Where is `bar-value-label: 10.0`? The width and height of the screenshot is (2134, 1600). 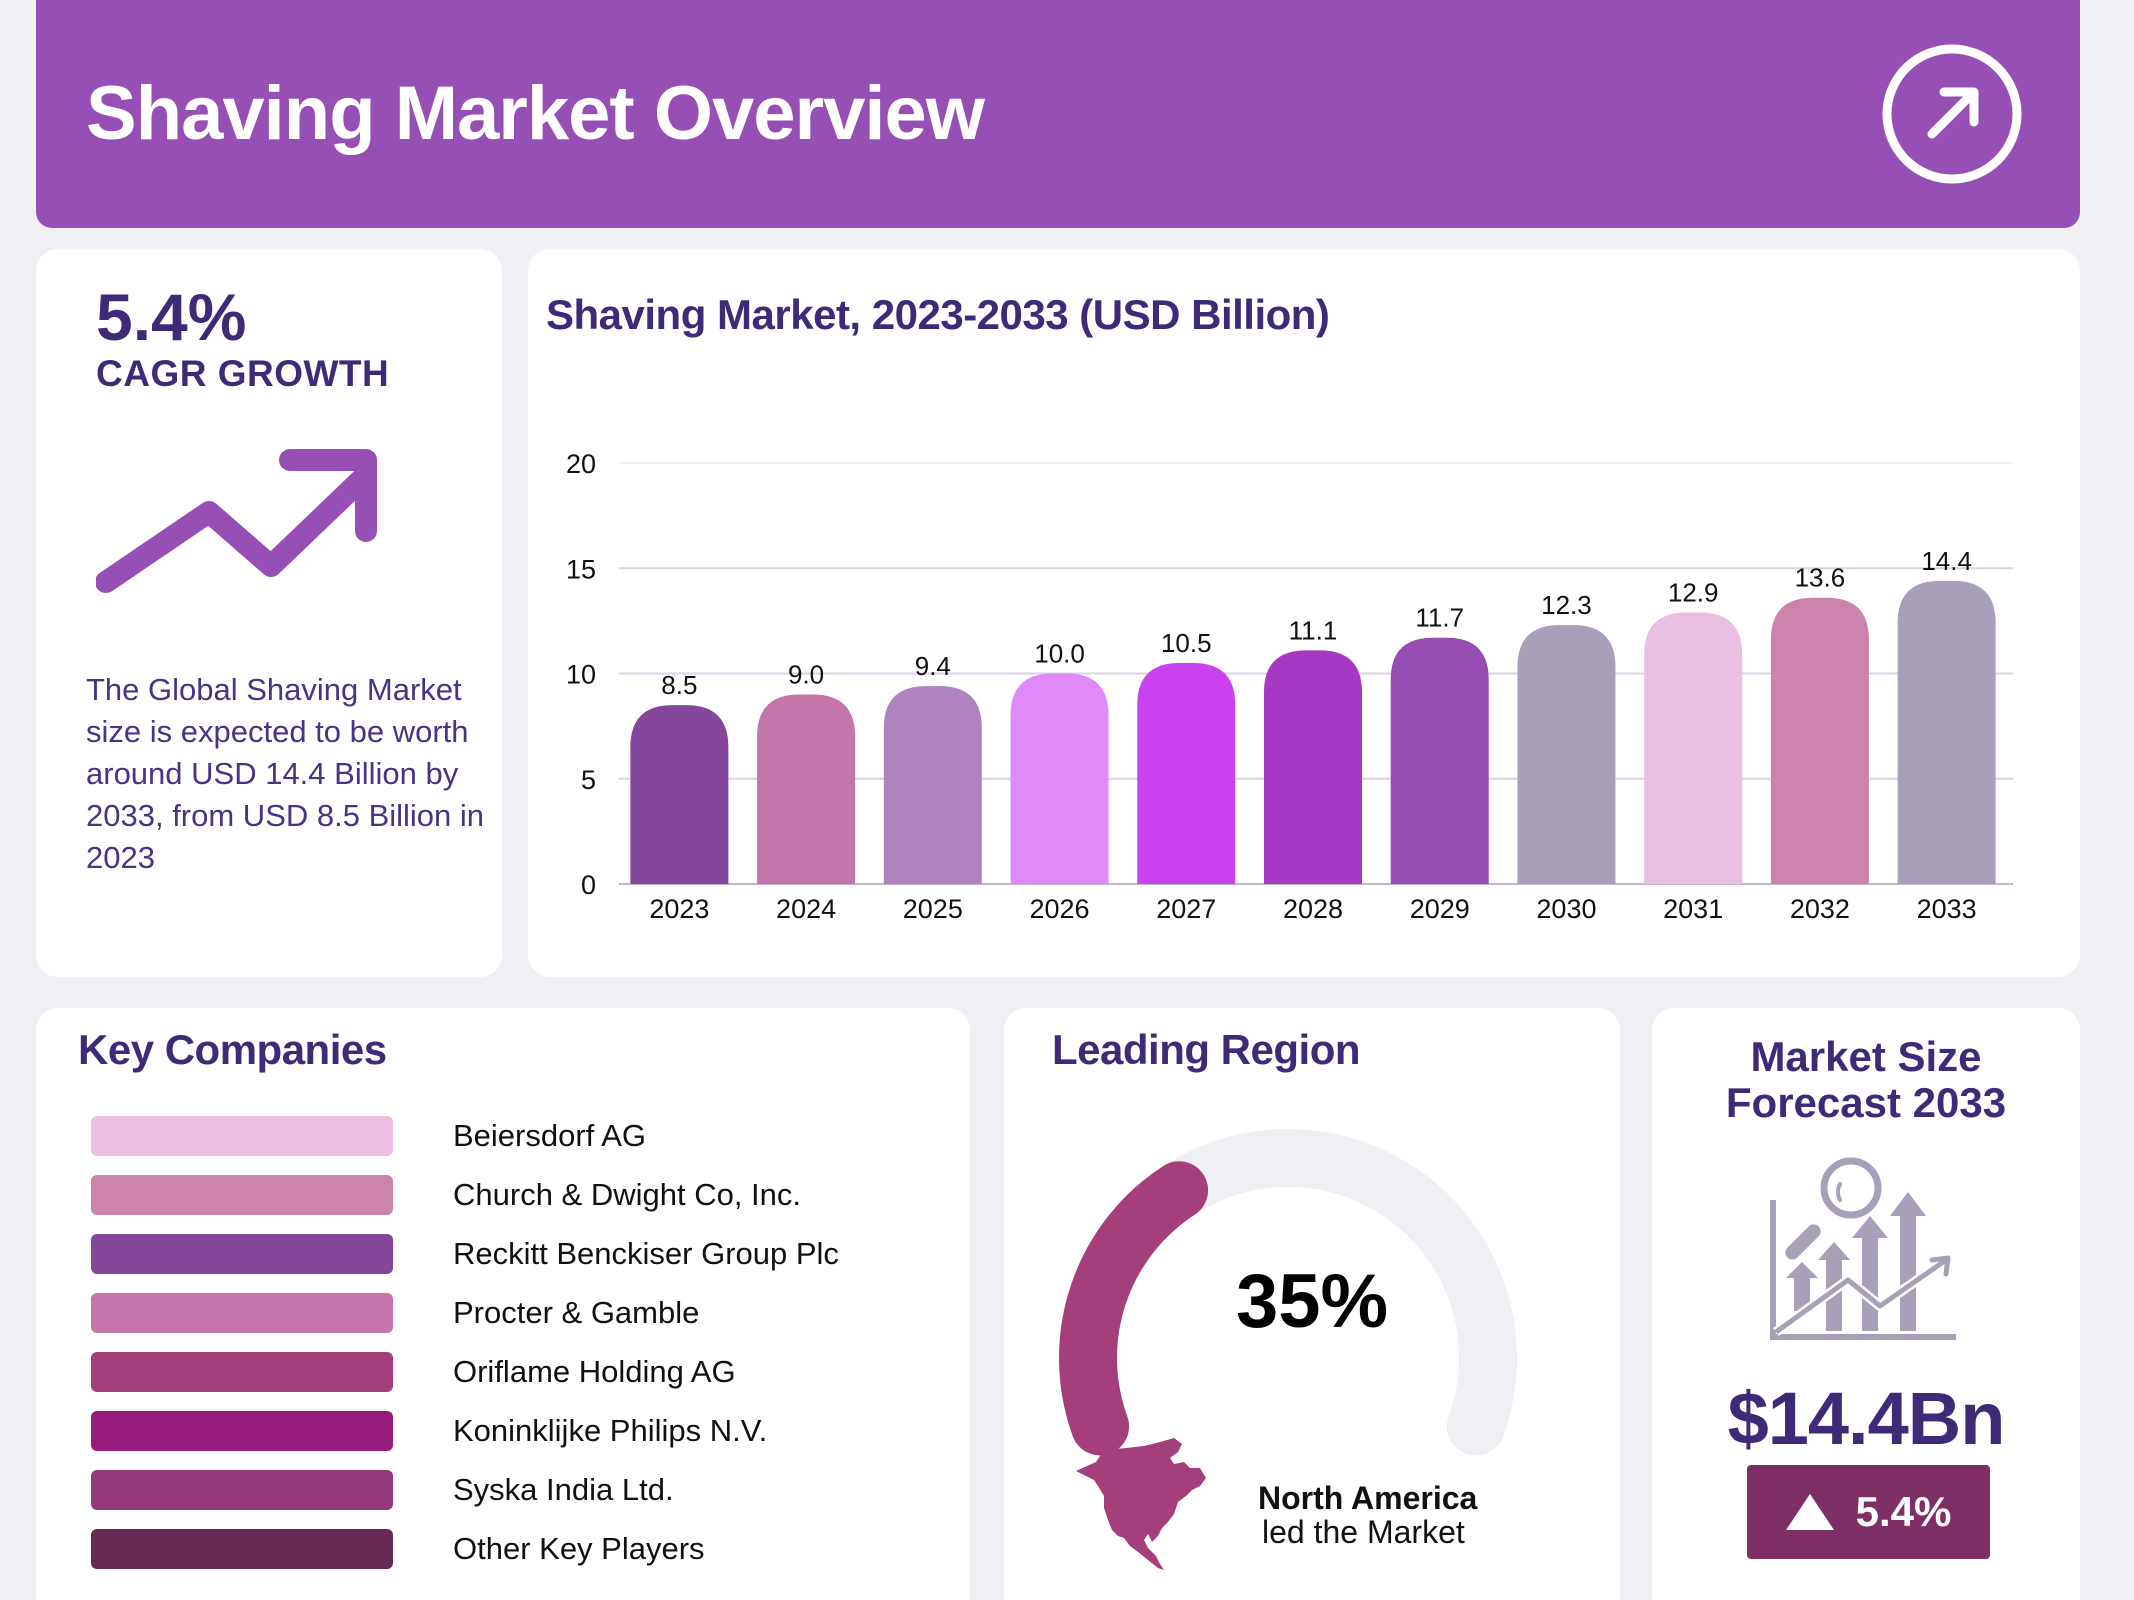
bar-value-label: 10.0 is located at coordinates (1059, 654).